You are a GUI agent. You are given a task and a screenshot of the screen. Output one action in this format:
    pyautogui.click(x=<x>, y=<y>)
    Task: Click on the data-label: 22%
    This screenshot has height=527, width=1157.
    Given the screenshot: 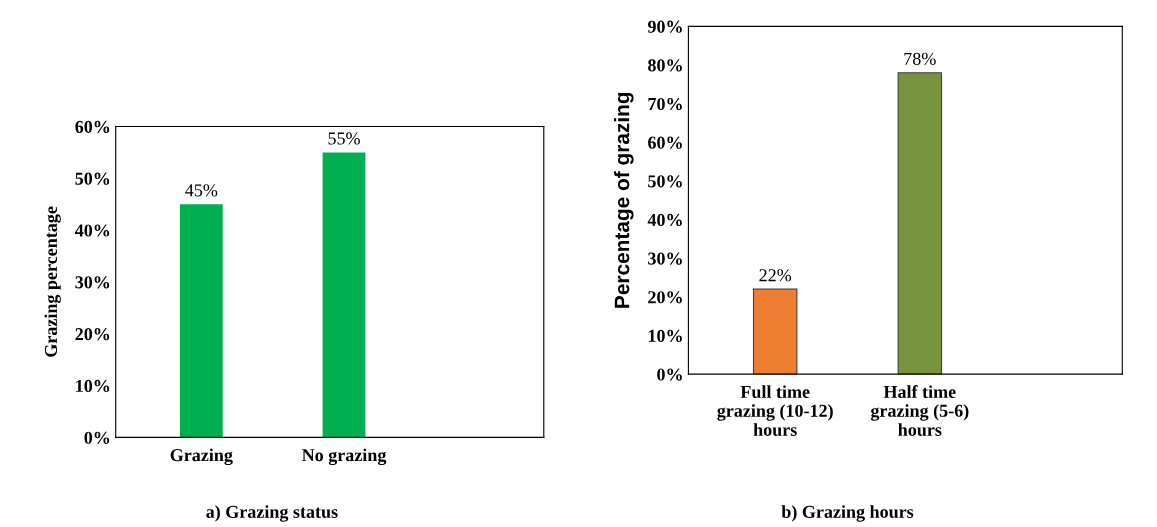 What is the action you would take?
    pyautogui.click(x=775, y=275)
    